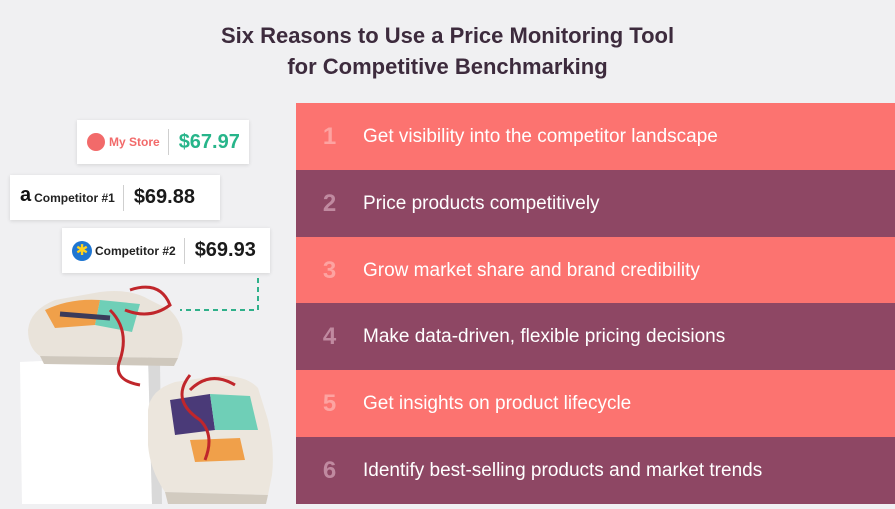 Image resolution: width=895 pixels, height=509 pixels. What do you see at coordinates (329, 336) in the screenshot?
I see `reason-number: 4` at bounding box center [329, 336].